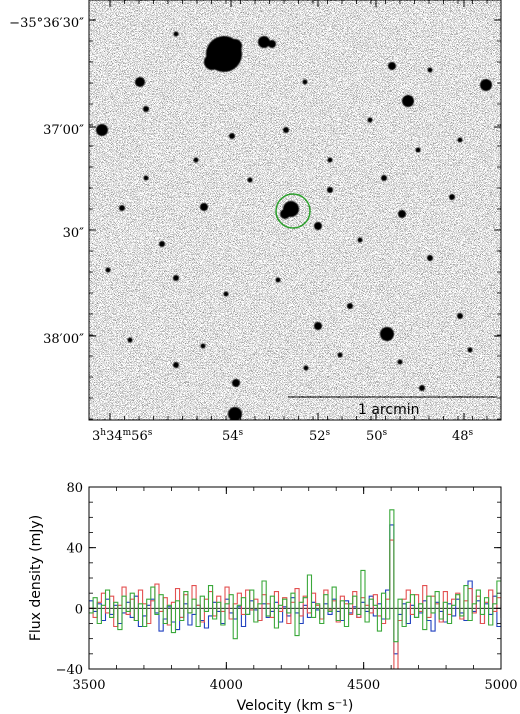 The width and height of the screenshot is (520, 714). Describe the element at coordinates (74, 488) in the screenshot. I see `y-tick-label: 80` at that location.